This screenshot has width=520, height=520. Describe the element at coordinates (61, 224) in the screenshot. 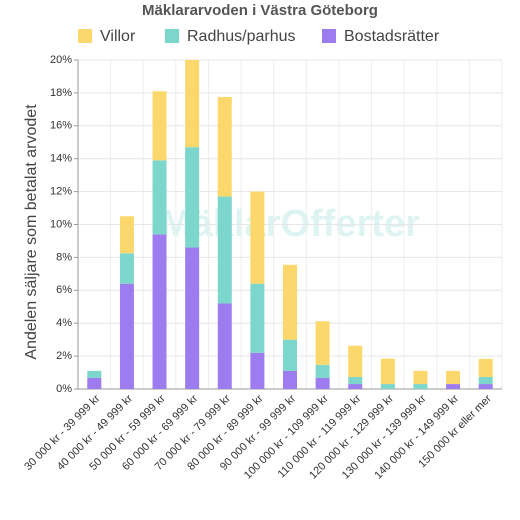

I see `y-tick-label: 10%` at that location.